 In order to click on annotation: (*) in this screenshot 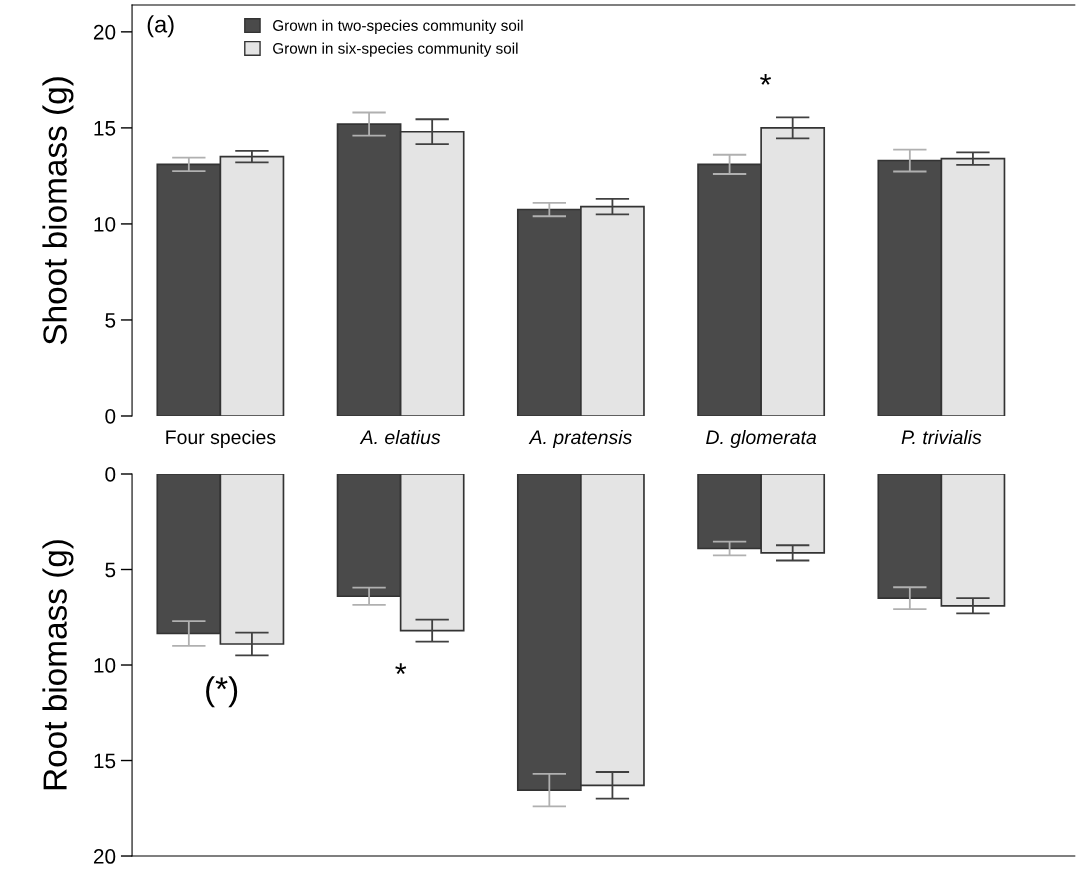, I will do `click(222, 692)`.